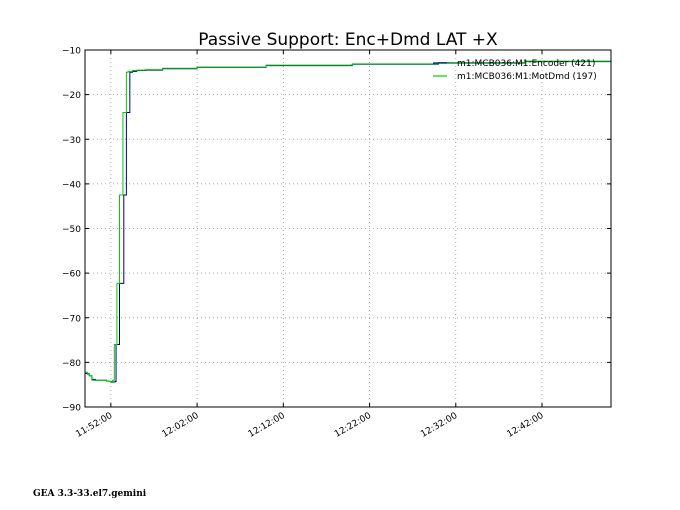 The image size is (680, 510). Describe the element at coordinates (267, 425) in the screenshot. I see `x-tick-label: 12:12:00` at that location.